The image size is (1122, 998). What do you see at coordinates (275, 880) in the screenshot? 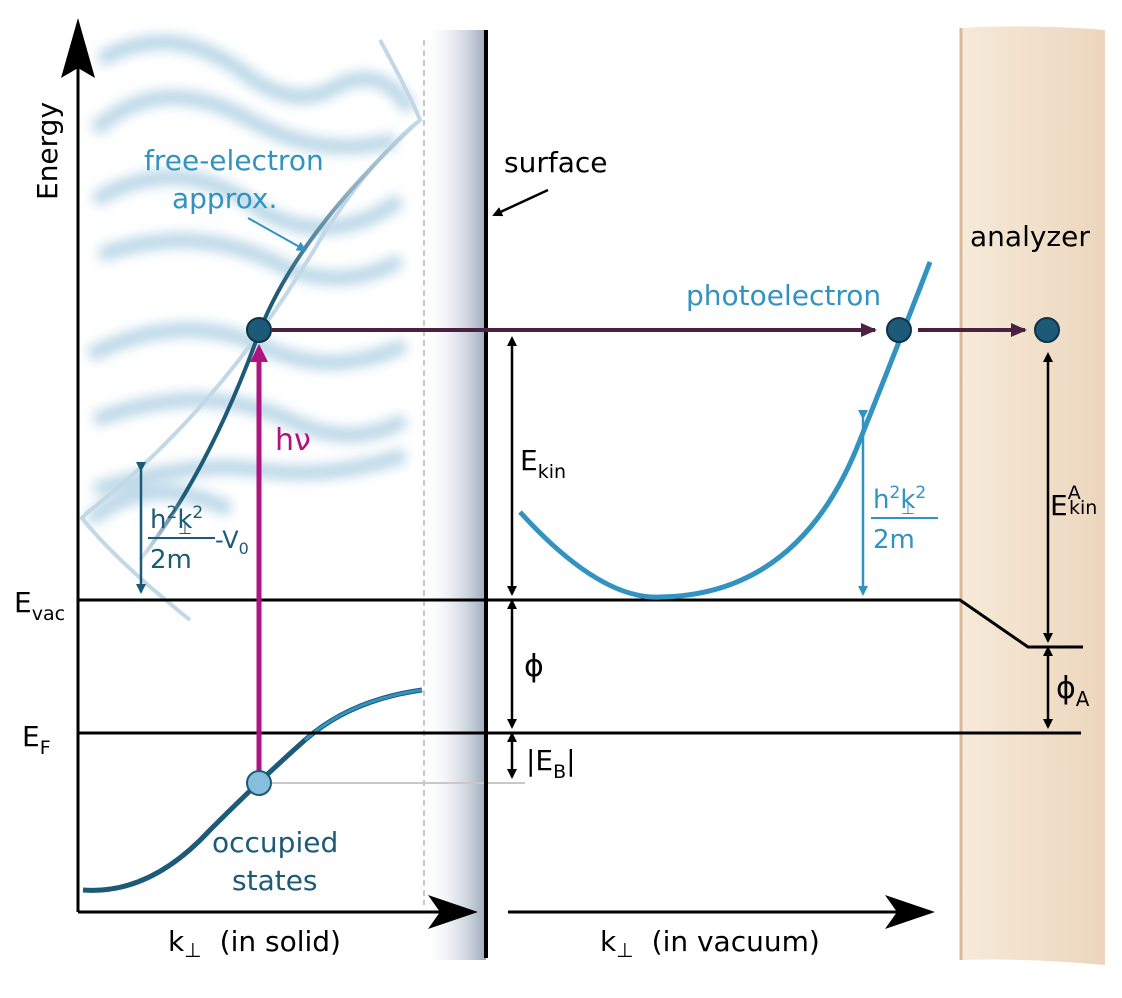
I see `occupied-label-line2: states` at bounding box center [275, 880].